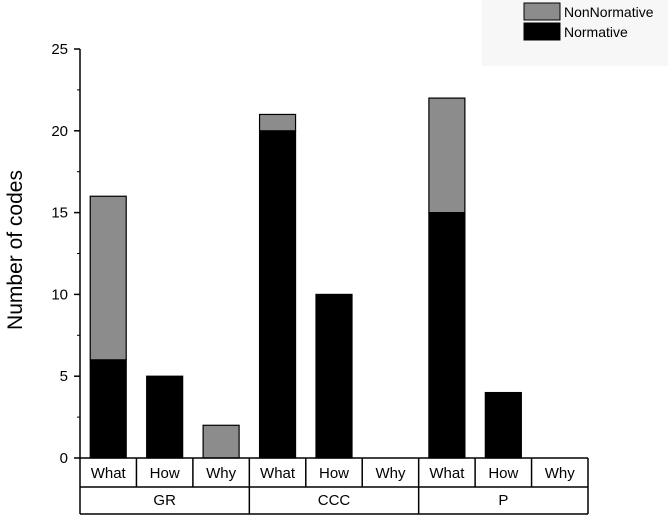 This screenshot has width=668, height=517. Describe the element at coordinates (59, 49) in the screenshot. I see `y-tick-label: 25` at that location.